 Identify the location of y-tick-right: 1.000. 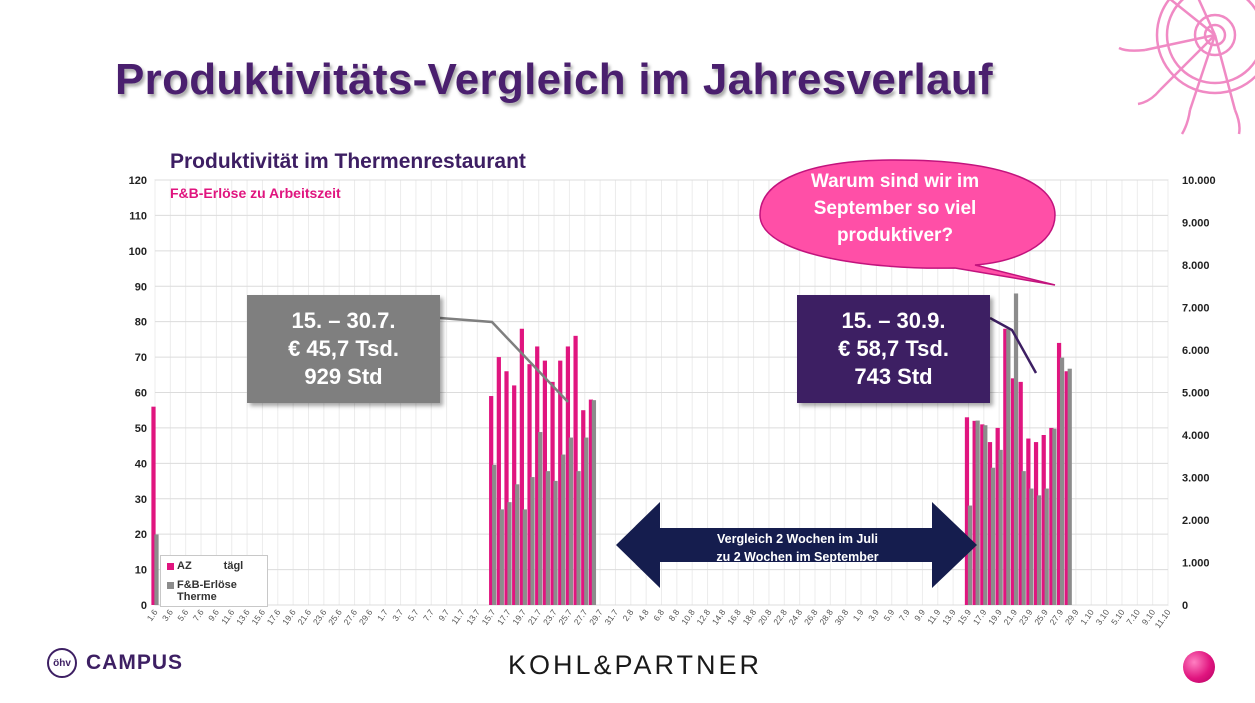
(1196, 564).